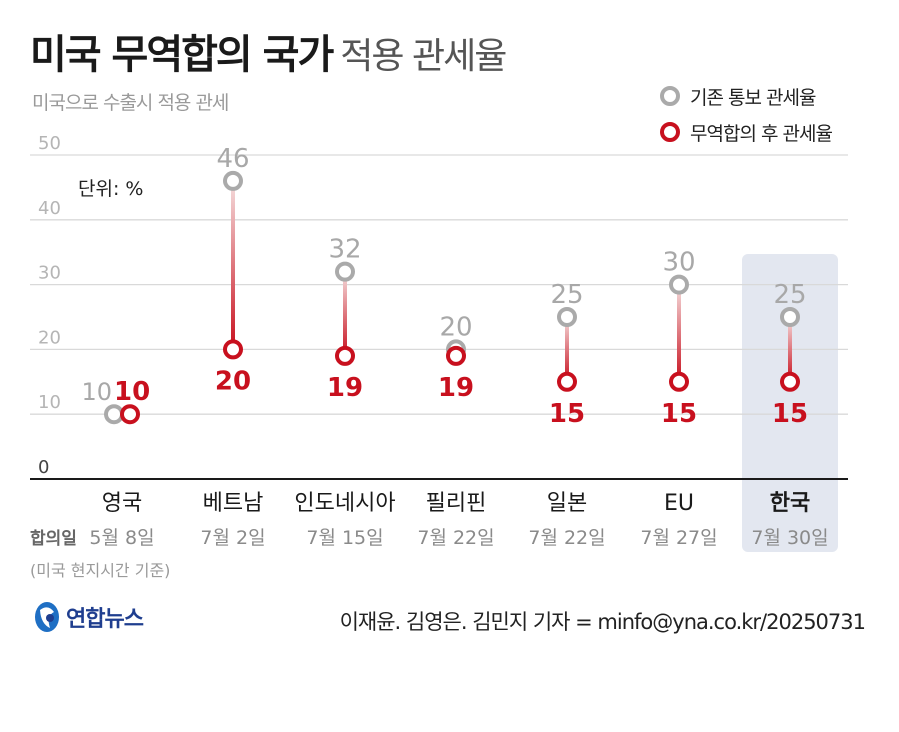  What do you see at coordinates (456, 503) in the screenshot?
I see `x-category-label: 필리핀` at bounding box center [456, 503].